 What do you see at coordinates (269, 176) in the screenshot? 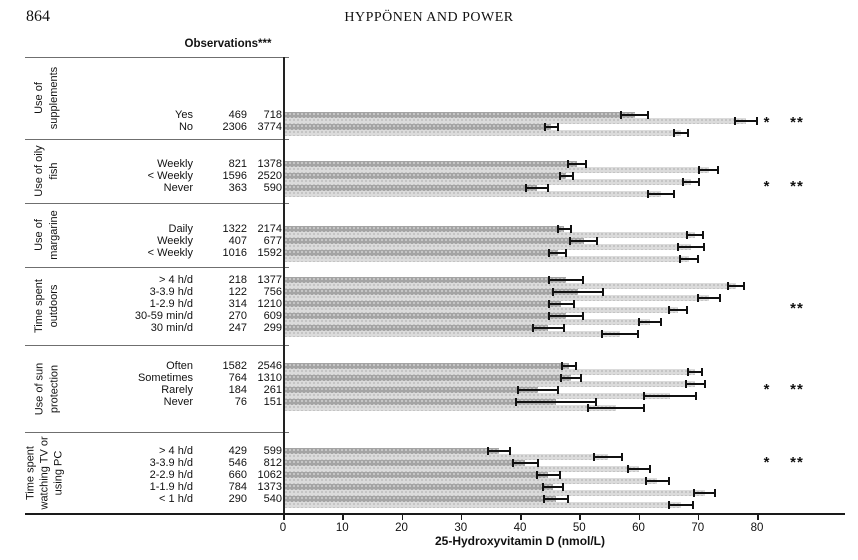
I see `obs-count-2: 2520` at bounding box center [269, 176].